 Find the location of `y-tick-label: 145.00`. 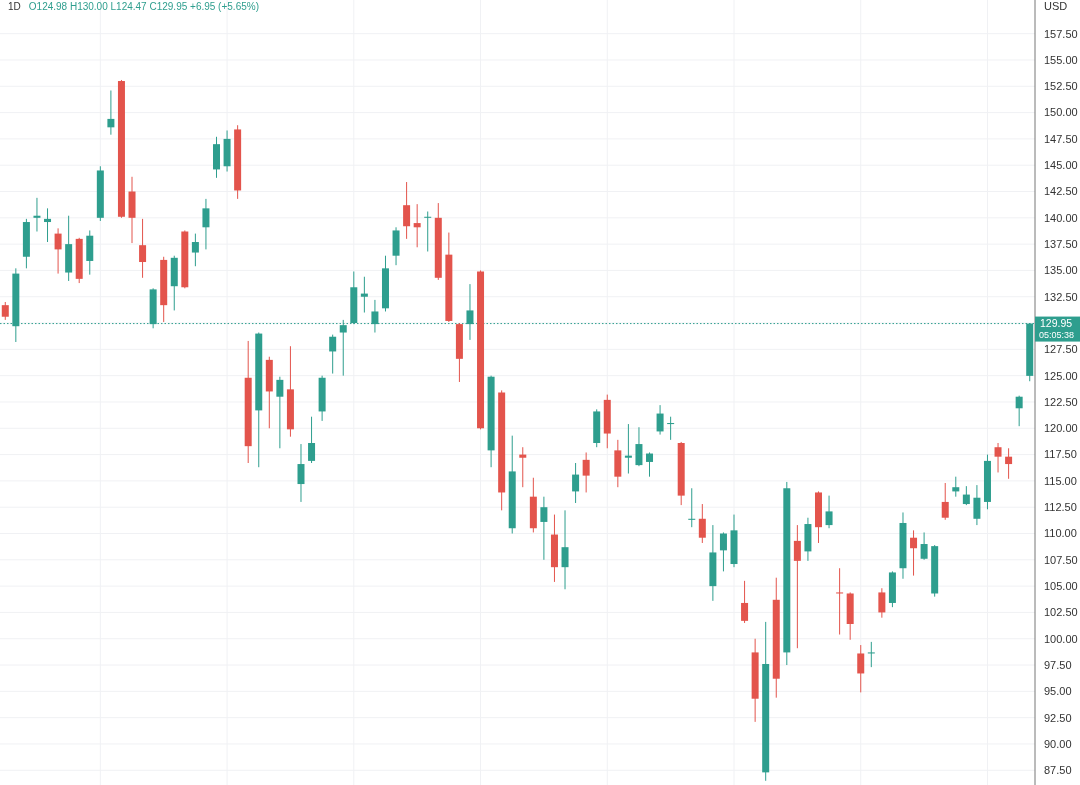

y-tick-label: 145.00 is located at coordinates (1061, 165).